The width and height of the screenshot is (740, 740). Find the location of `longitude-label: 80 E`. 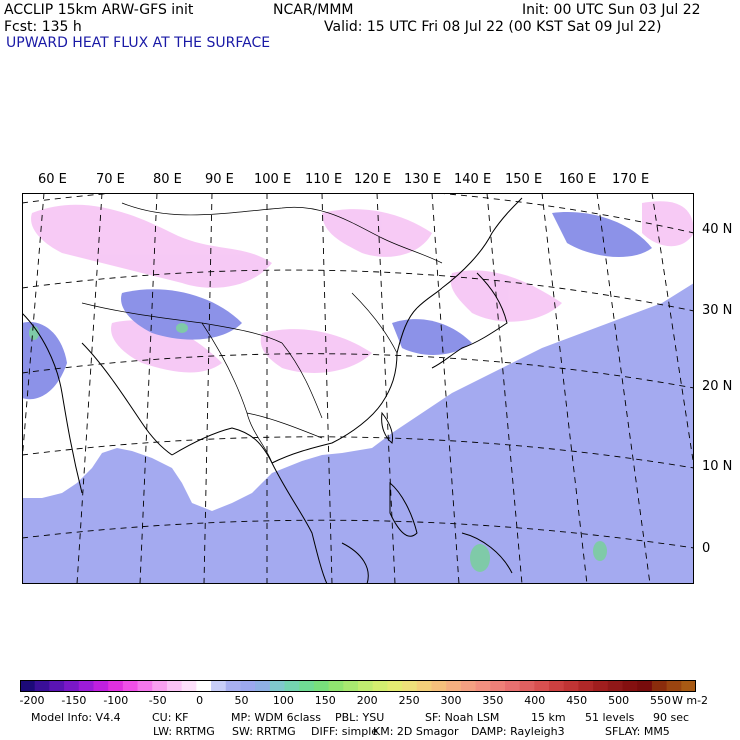

longitude-label: 80 E is located at coordinates (167, 179).